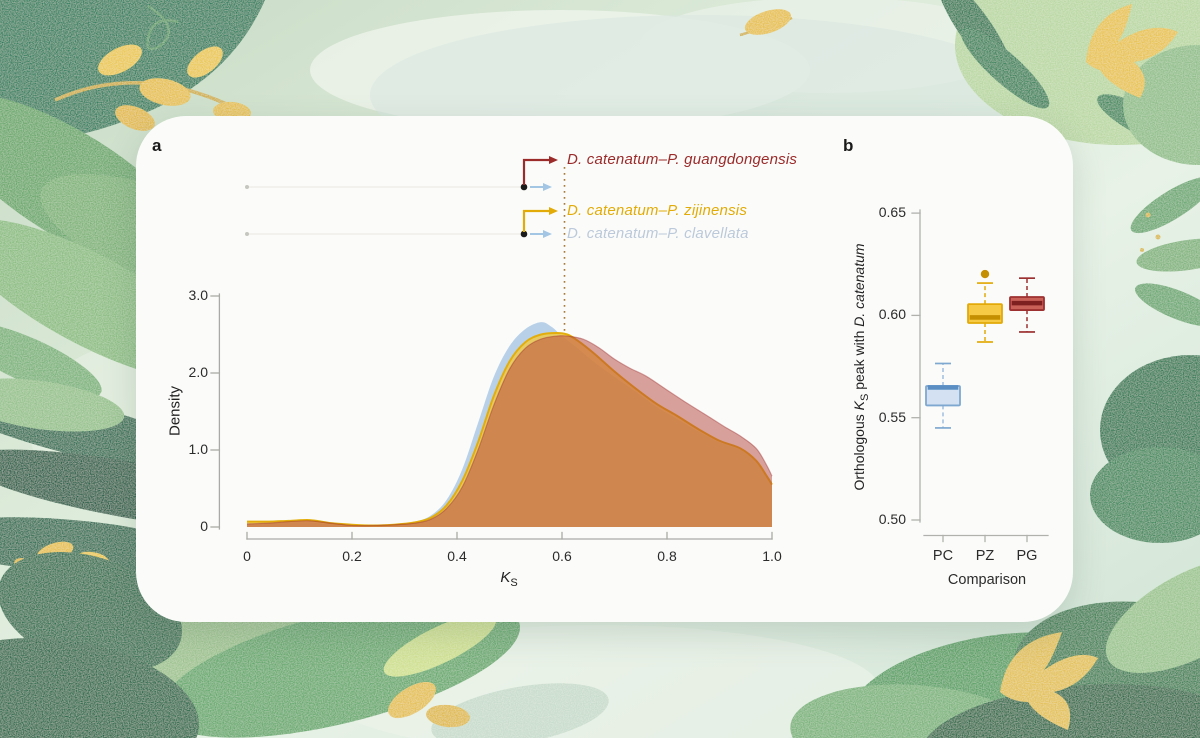 This screenshot has width=1200, height=738. I want to click on boxplot-PC, so click(943, 395).